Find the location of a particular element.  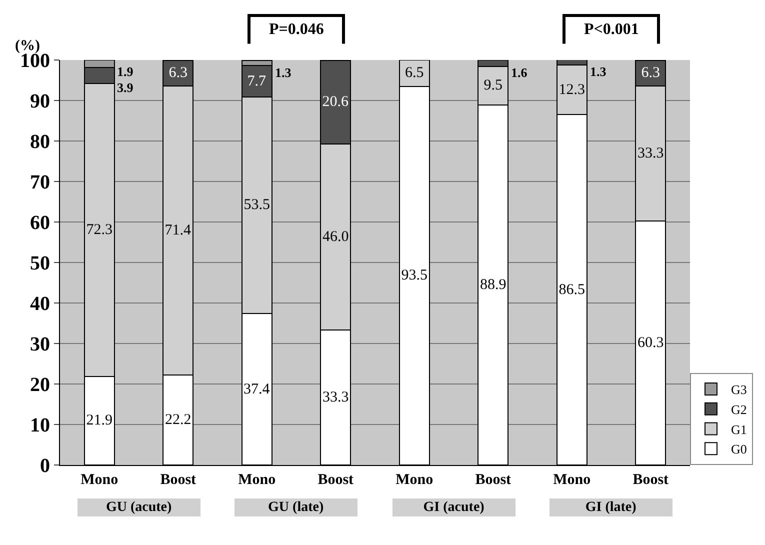

data-label: 12.3 is located at coordinates (571, 90).